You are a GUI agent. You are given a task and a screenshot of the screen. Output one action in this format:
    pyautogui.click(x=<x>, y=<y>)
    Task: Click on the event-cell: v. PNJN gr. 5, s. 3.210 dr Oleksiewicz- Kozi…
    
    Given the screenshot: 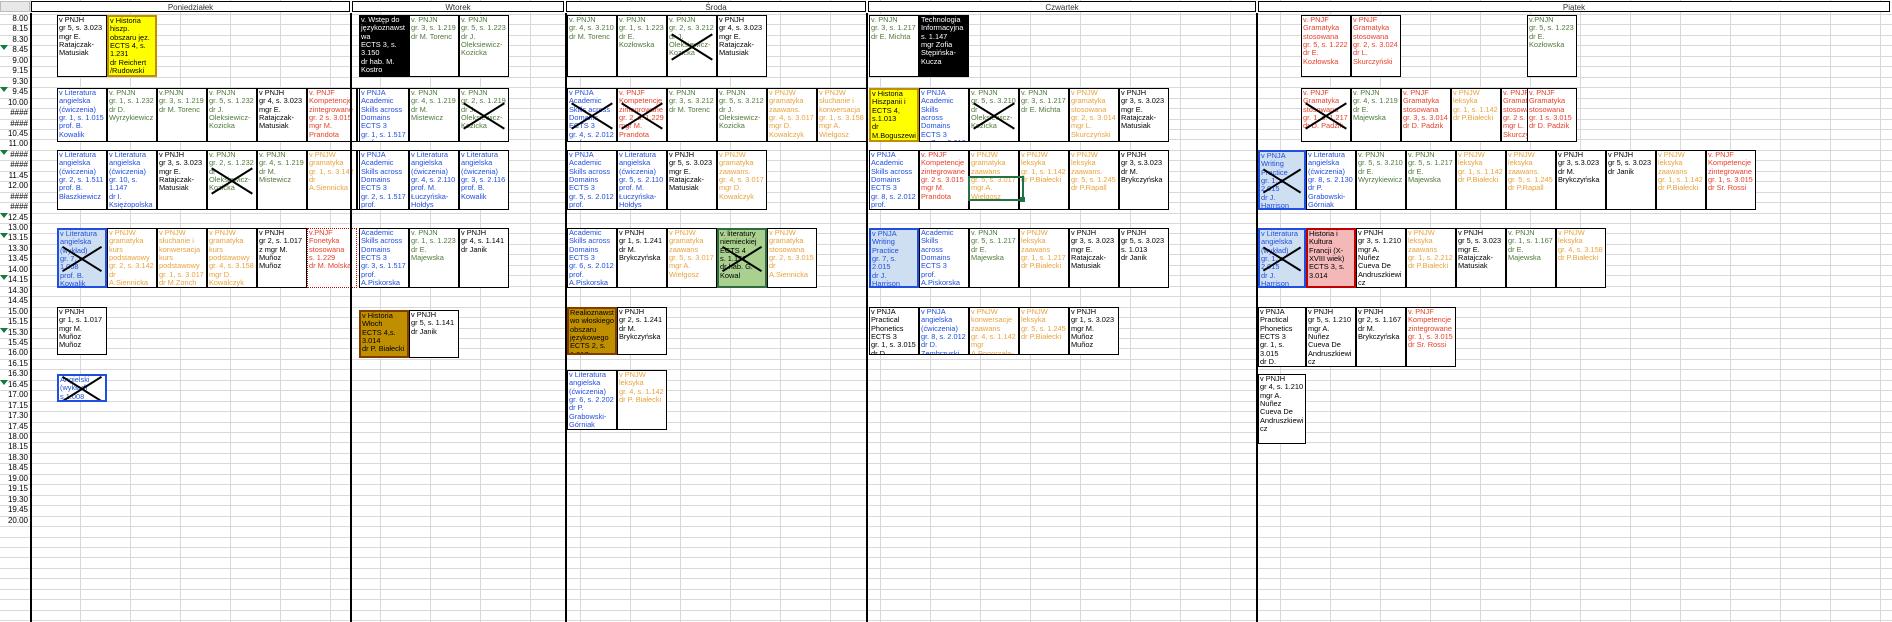 What is the action you would take?
    pyautogui.click(x=994, y=115)
    